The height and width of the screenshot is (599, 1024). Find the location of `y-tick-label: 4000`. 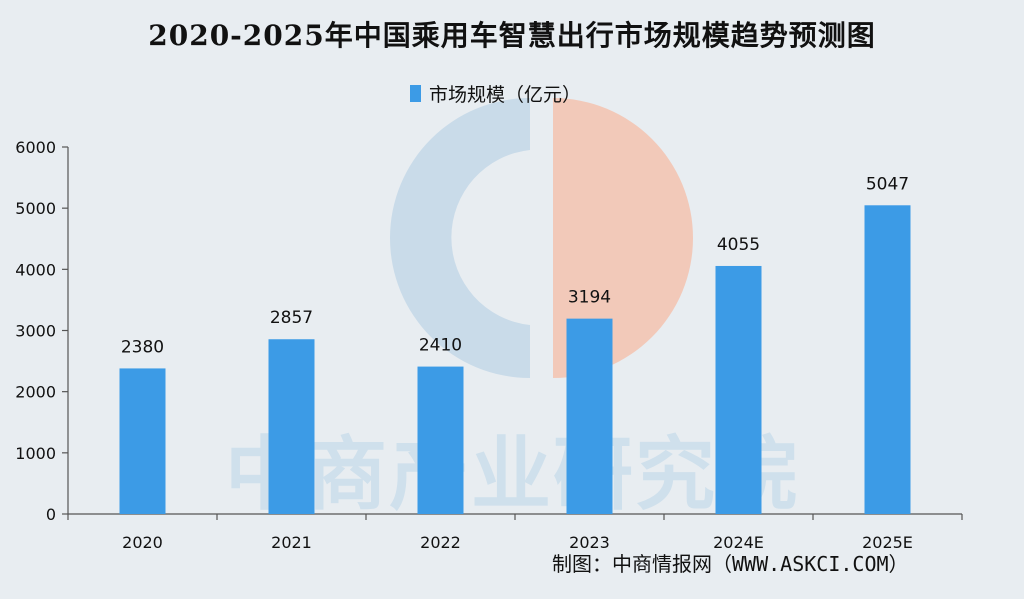

y-tick-label: 4000 is located at coordinates (35, 269).